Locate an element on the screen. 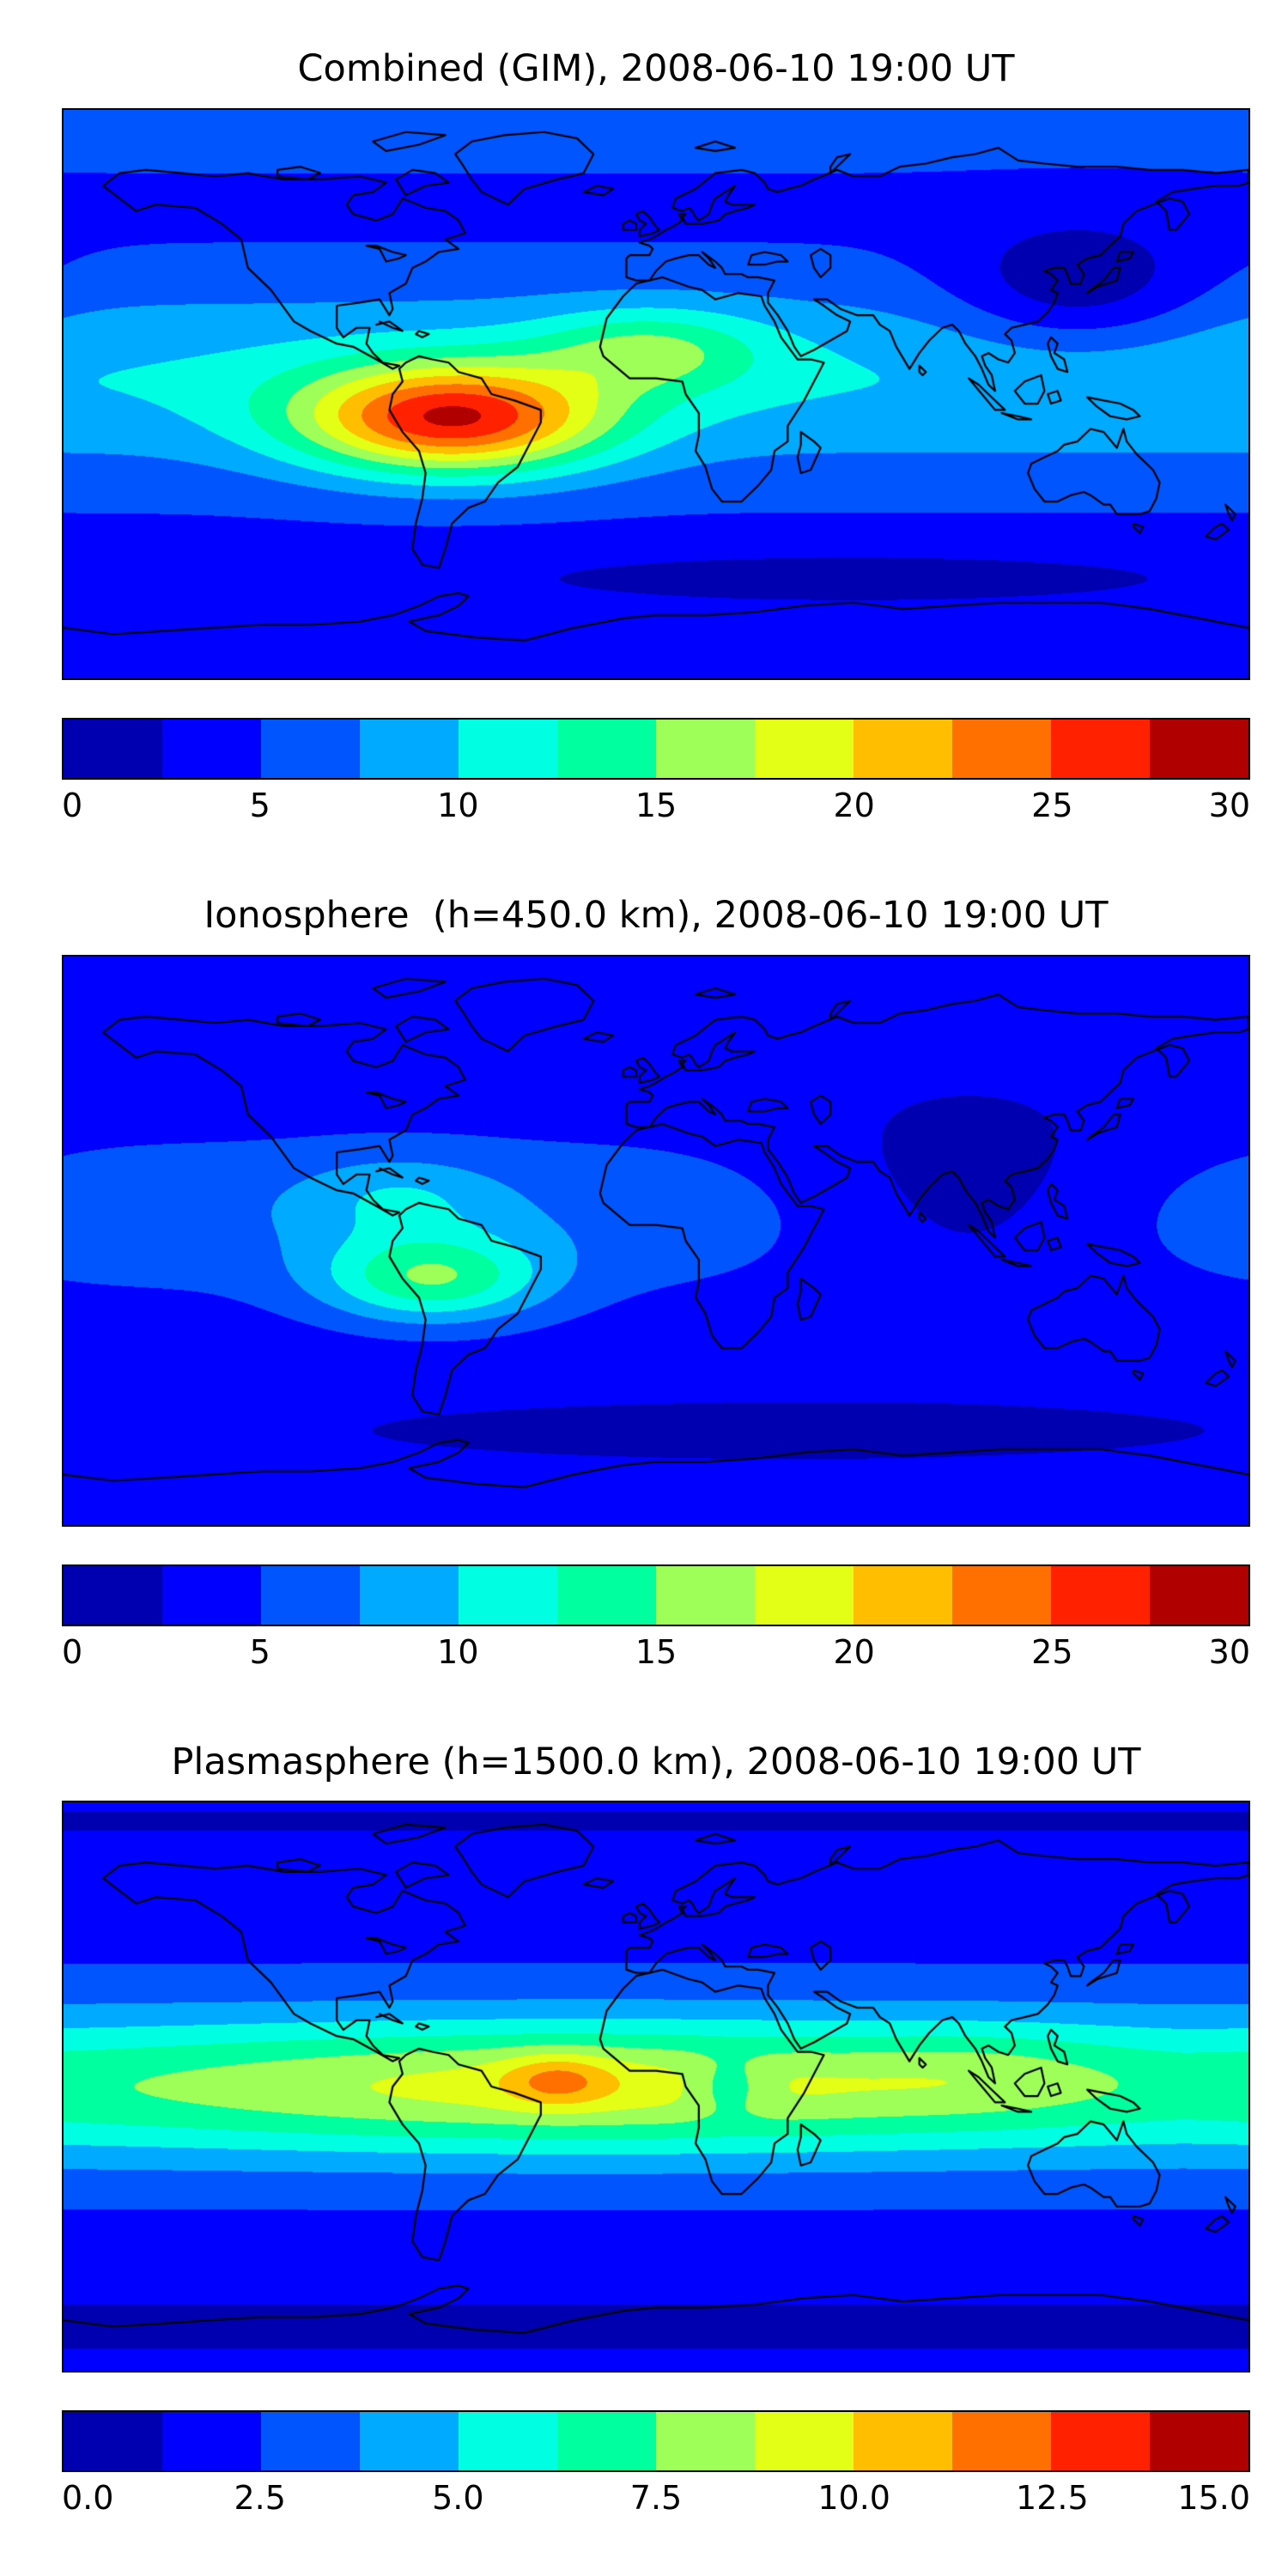 This screenshot has width=1288, height=2576. colorbar-tick-label: 7.5 is located at coordinates (656, 2499).